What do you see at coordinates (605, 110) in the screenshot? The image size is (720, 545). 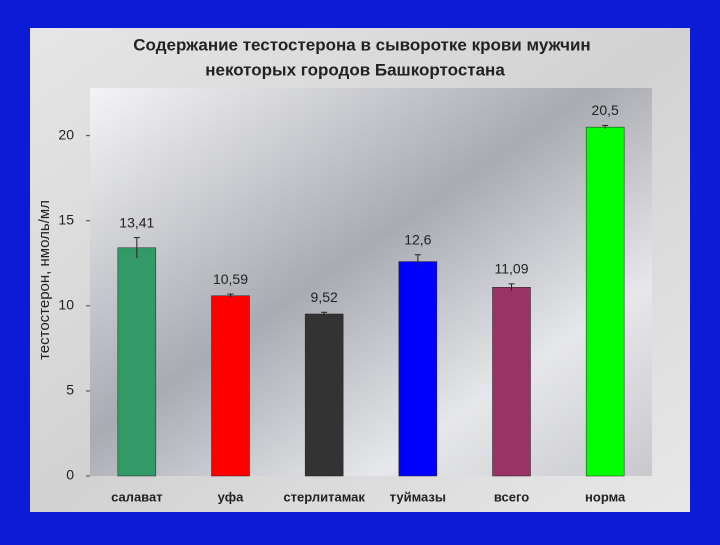 I see `value-label: 20,5` at bounding box center [605, 110].